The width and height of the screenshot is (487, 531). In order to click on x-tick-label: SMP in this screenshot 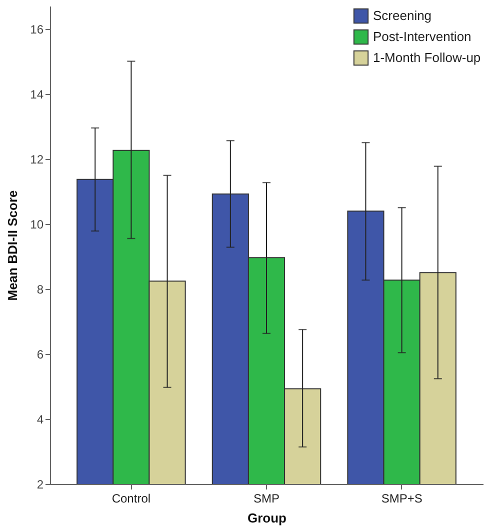, I will do `click(266, 499)`.